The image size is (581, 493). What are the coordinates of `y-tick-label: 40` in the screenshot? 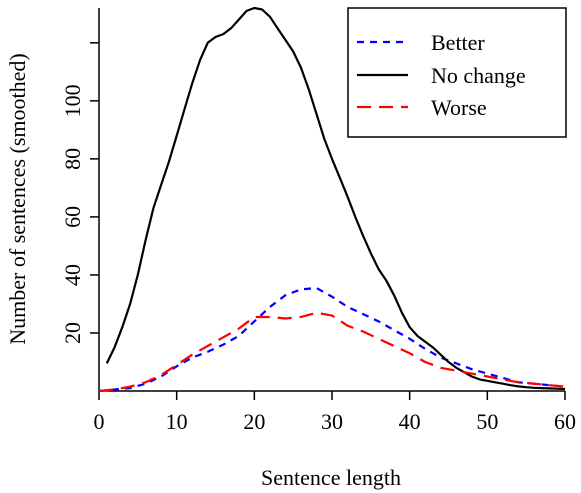 It's located at (72, 275).